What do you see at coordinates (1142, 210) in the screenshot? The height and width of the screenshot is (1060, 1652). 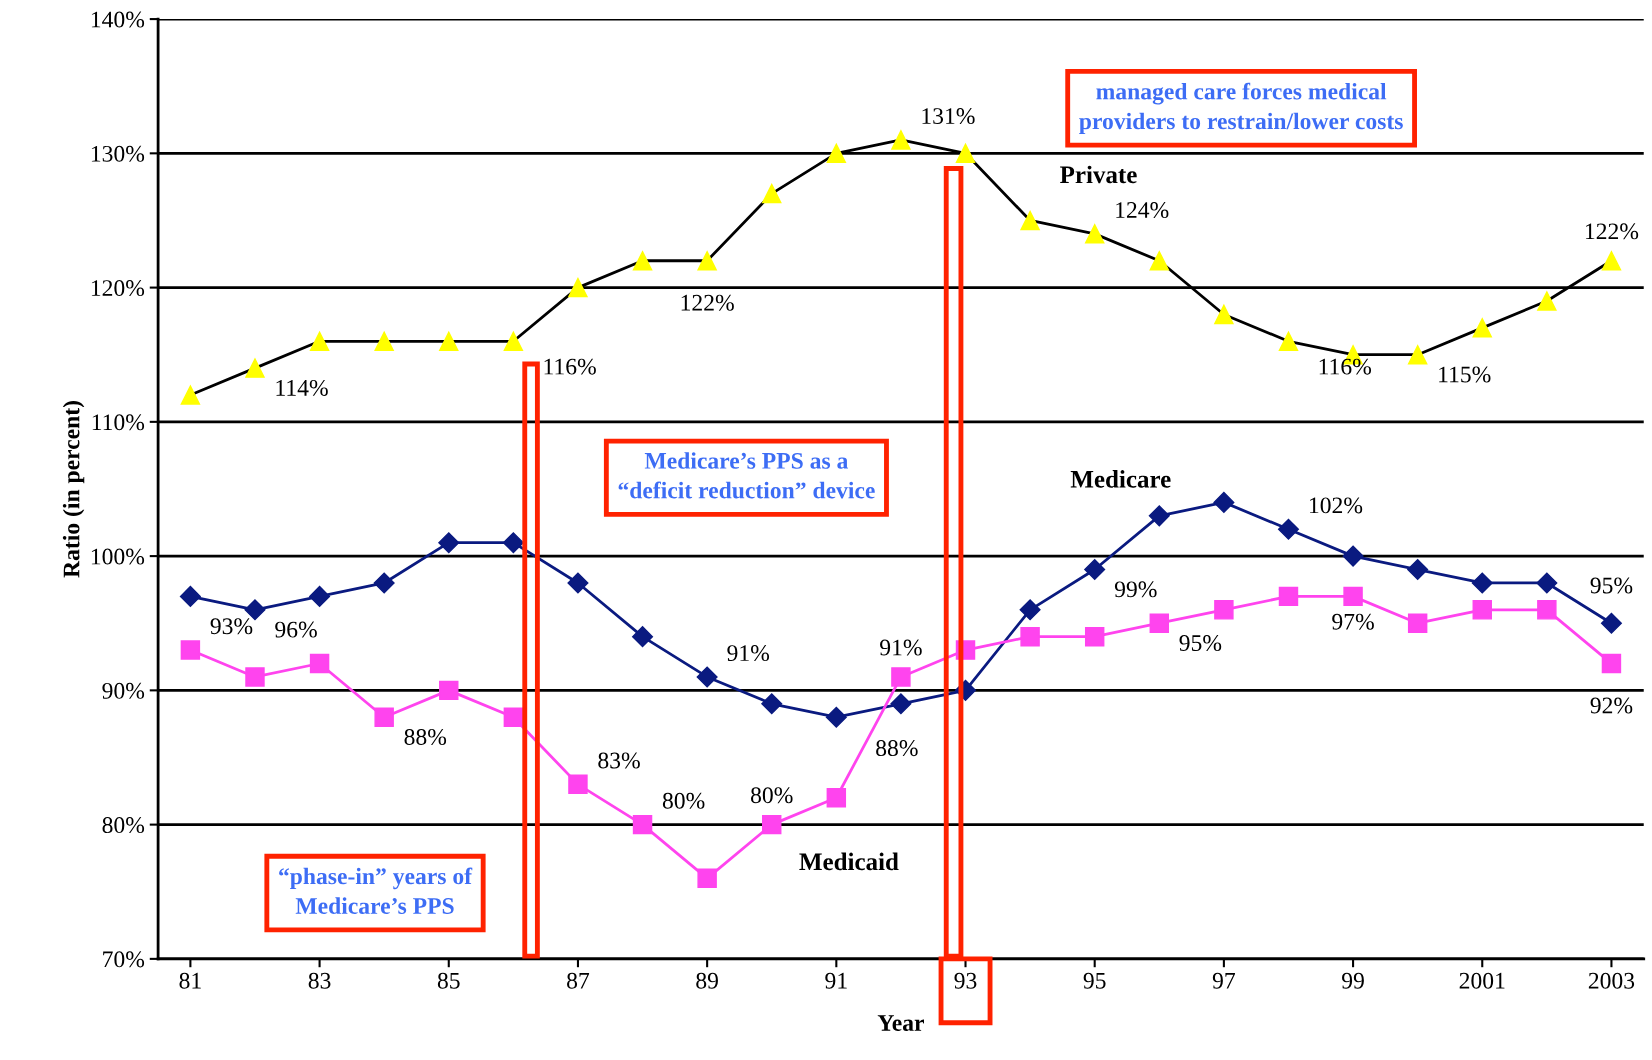 I see `data-label: 124%` at bounding box center [1142, 210].